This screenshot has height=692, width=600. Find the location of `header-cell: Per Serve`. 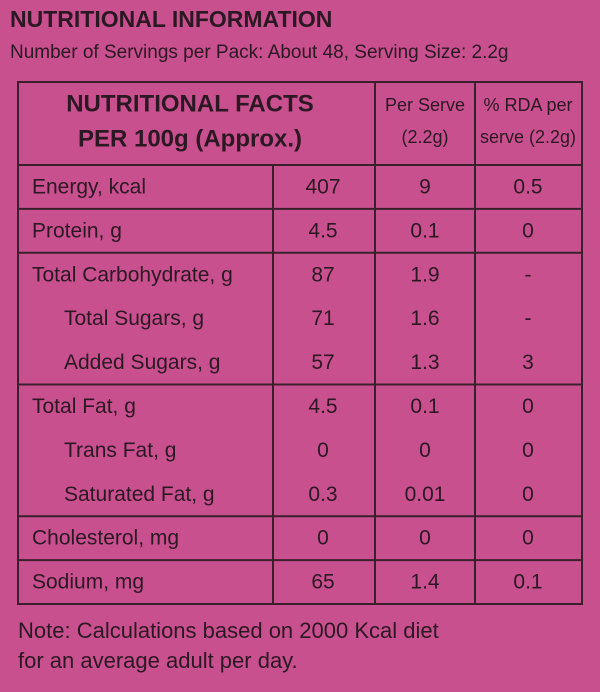

header-cell: Per Serve is located at coordinates (425, 105).